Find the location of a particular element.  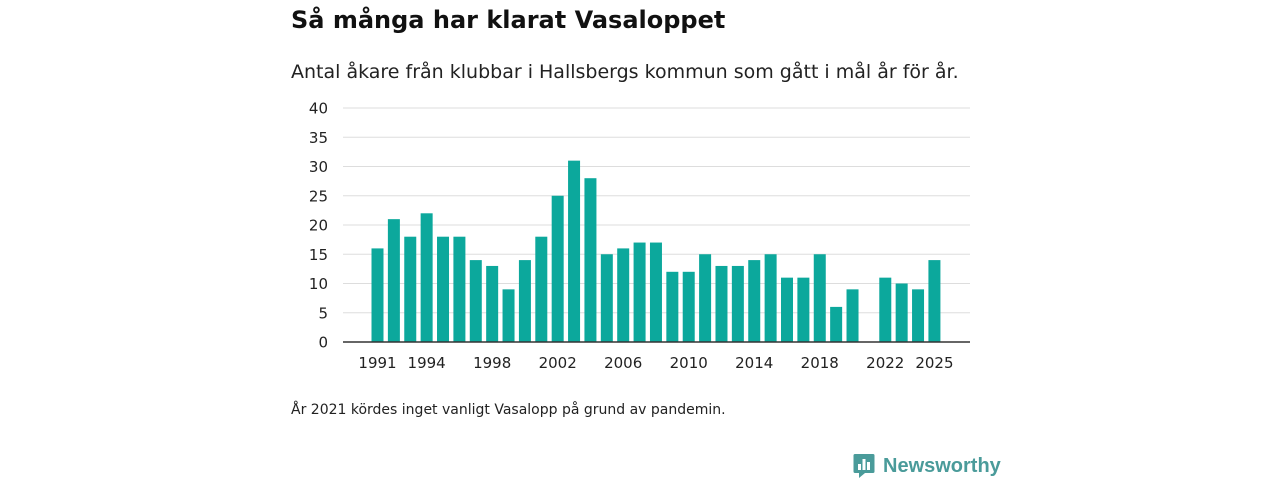

chart-title: Så många har klarat Vasaloppet is located at coordinates (508, 20).